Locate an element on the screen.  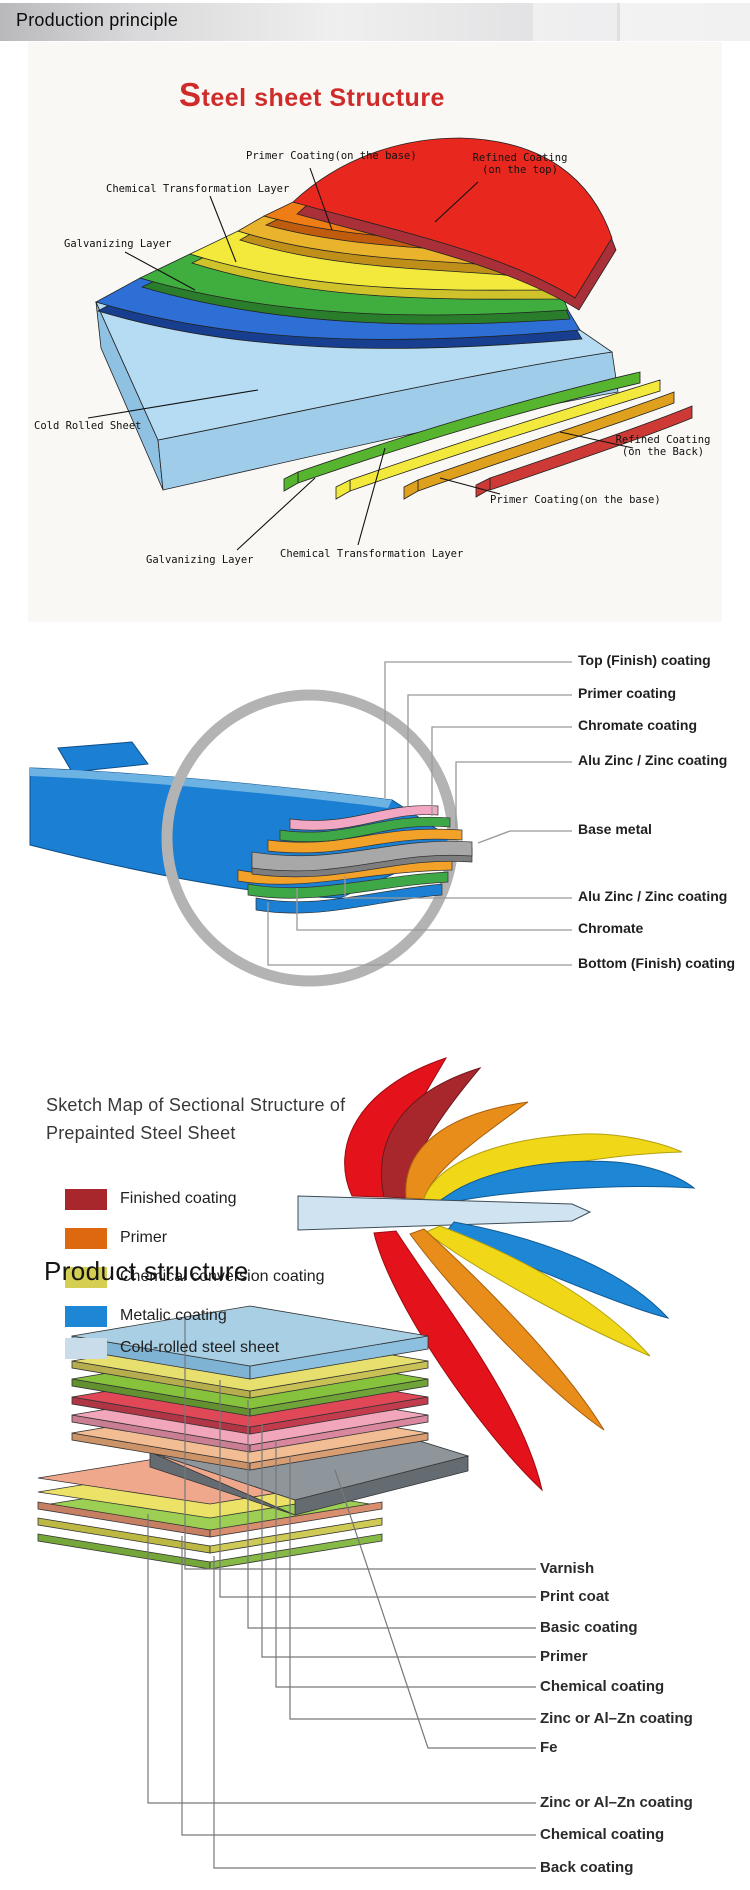
label-galvanizing-back: Galvanizing Layer is located at coordinates (200, 560).